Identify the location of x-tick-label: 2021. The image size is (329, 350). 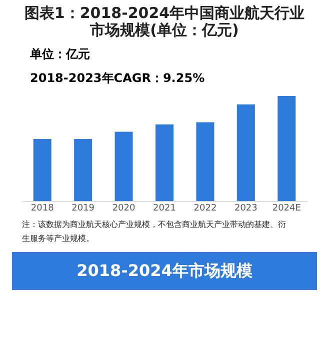
(164, 209).